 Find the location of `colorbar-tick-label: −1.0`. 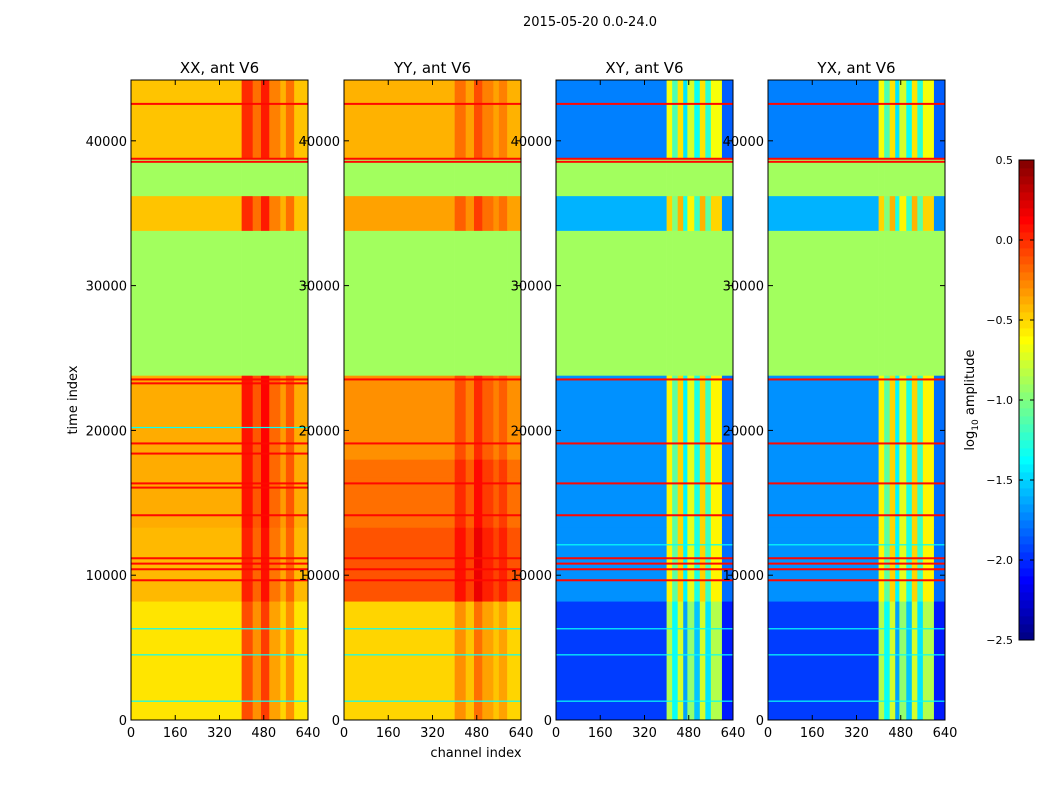

colorbar-tick-label: −1.0 is located at coordinates (999, 400).